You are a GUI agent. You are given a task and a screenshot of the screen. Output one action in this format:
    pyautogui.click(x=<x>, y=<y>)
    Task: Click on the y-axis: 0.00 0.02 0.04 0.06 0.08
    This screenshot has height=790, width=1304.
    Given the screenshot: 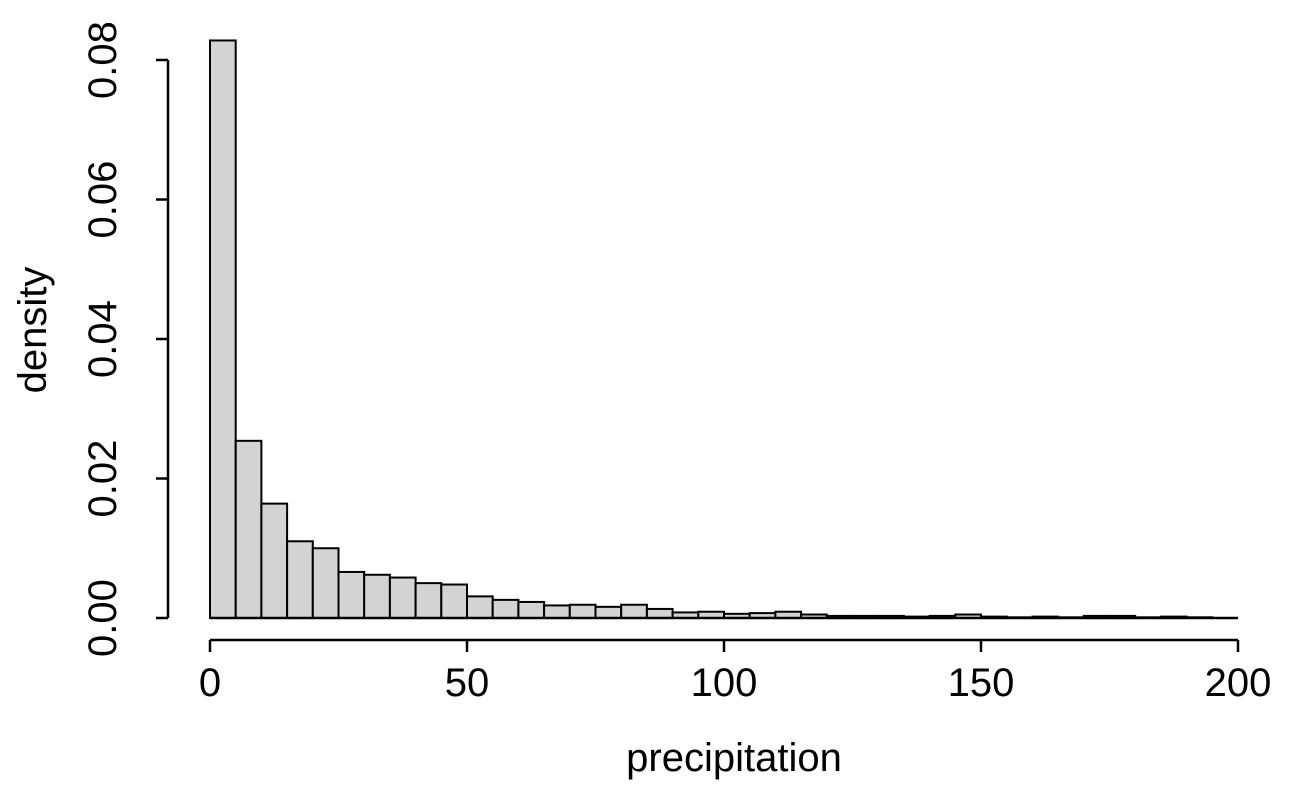 What is the action you would take?
    pyautogui.click(x=125, y=339)
    